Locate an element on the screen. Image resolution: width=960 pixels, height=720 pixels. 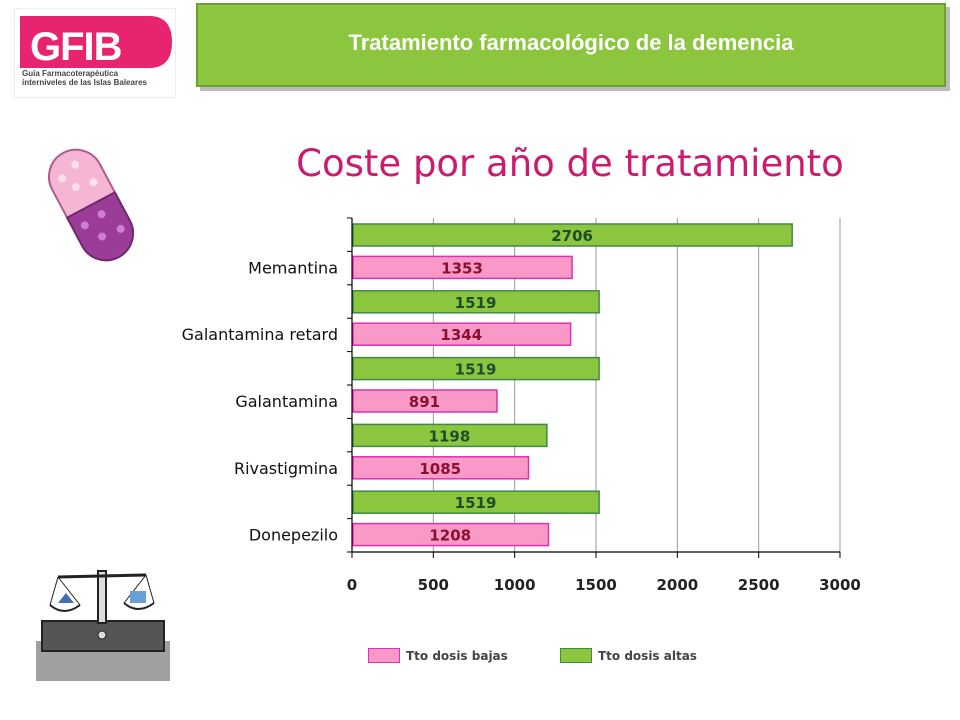
bar-low-label: 1208 is located at coordinates (450, 536).